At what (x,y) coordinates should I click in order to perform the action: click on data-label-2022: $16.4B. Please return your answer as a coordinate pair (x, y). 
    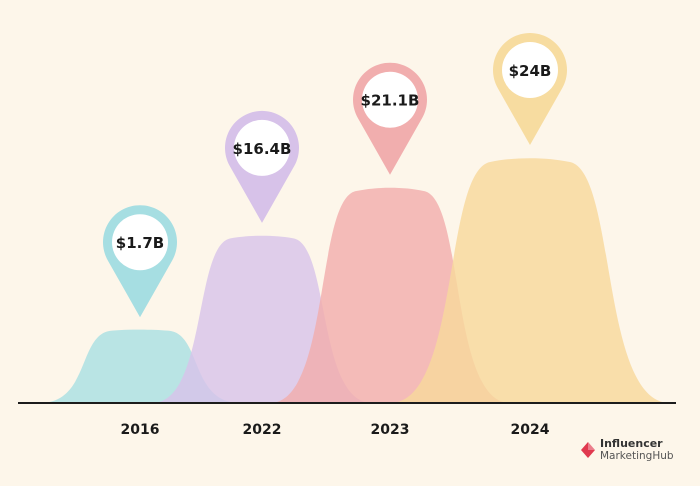
    Looking at the image, I should click on (262, 149).